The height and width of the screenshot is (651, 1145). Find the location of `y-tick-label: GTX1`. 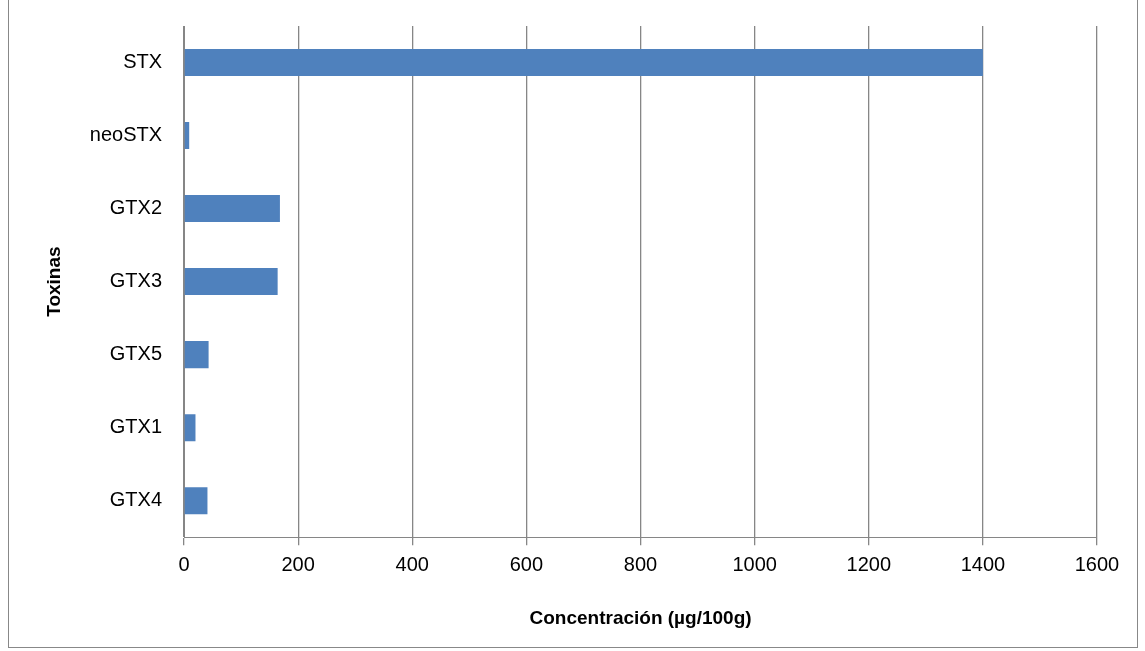

y-tick-label: GTX1 is located at coordinates (136, 426).